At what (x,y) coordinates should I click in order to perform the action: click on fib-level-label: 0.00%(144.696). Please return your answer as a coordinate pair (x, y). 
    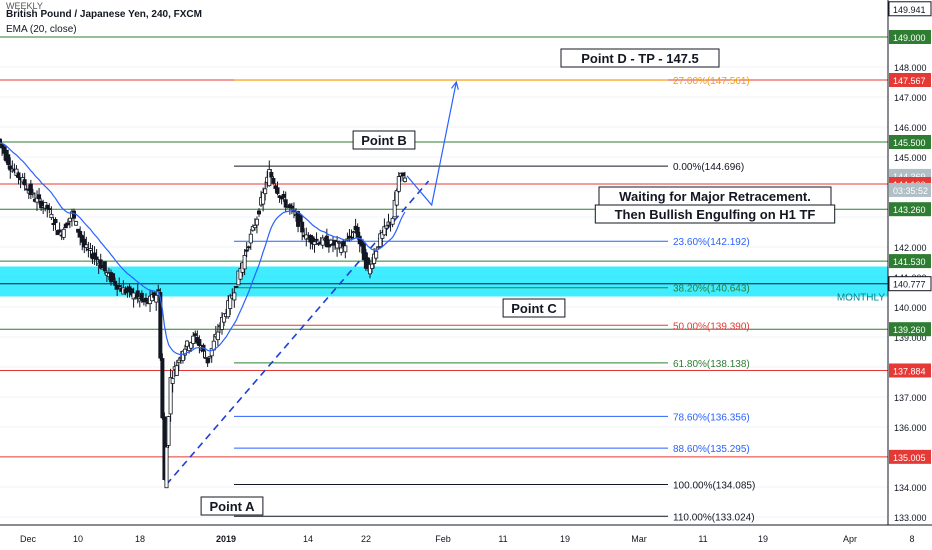
    Looking at the image, I should click on (708, 167).